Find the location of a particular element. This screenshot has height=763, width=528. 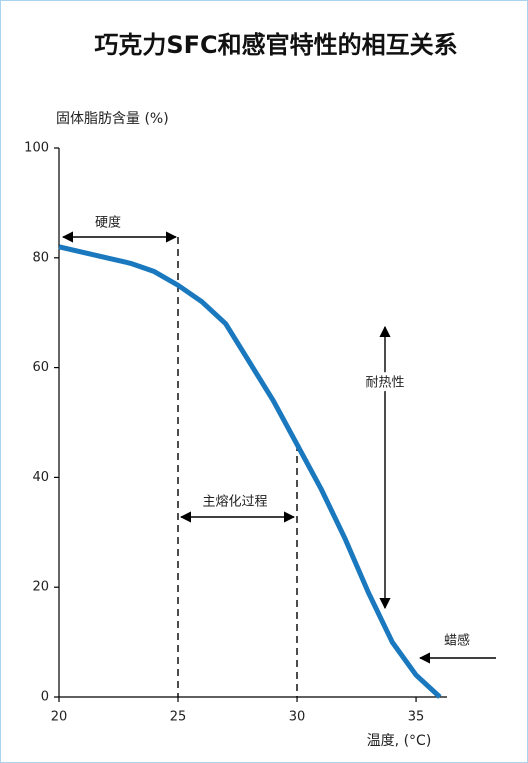

annotation: 硬度 is located at coordinates (108, 223).